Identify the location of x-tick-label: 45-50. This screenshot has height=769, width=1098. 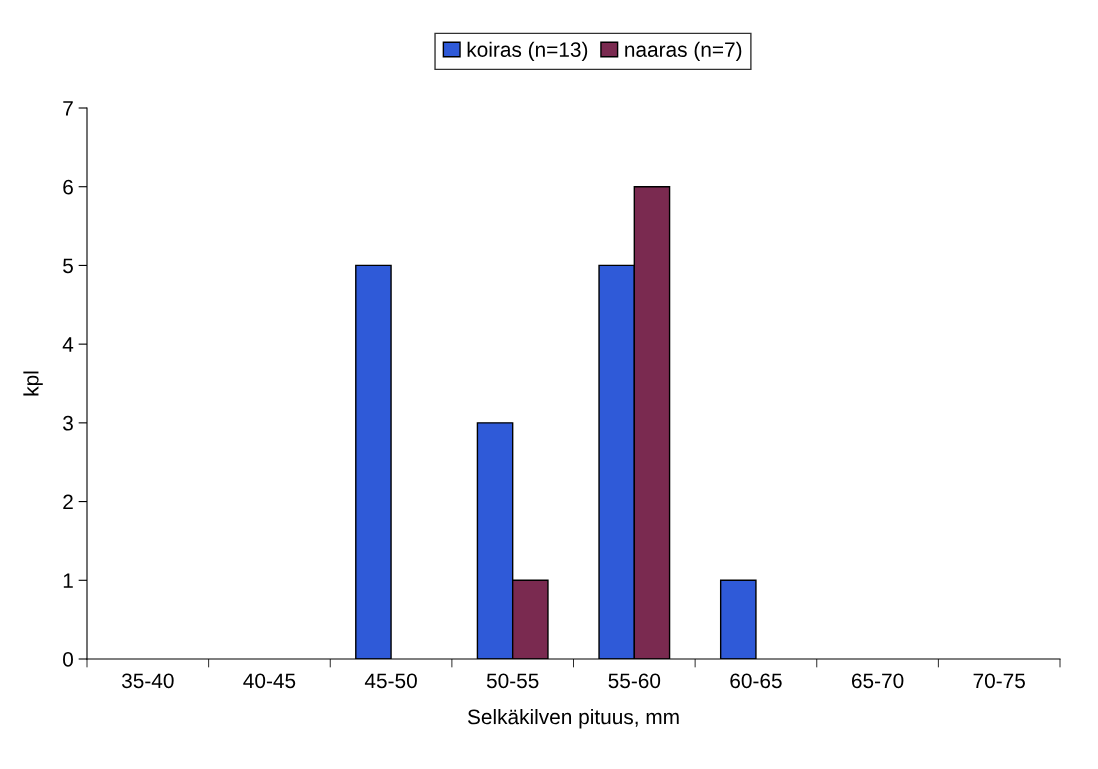
(390, 681).